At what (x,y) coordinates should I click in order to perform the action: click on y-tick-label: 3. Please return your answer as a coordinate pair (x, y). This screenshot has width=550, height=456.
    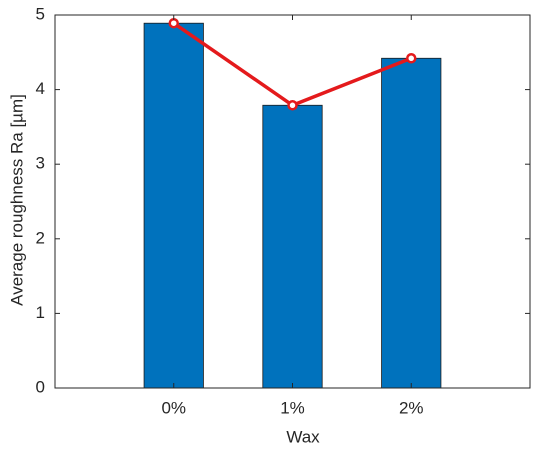
    Looking at the image, I should click on (40, 163).